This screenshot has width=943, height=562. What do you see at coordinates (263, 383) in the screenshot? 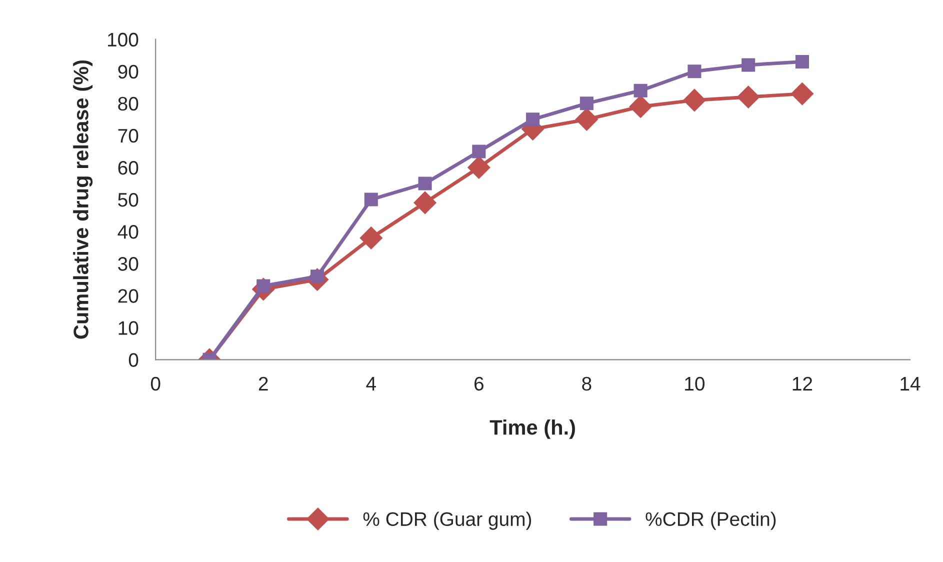
I see `x-tick-label: 2` at bounding box center [263, 383].